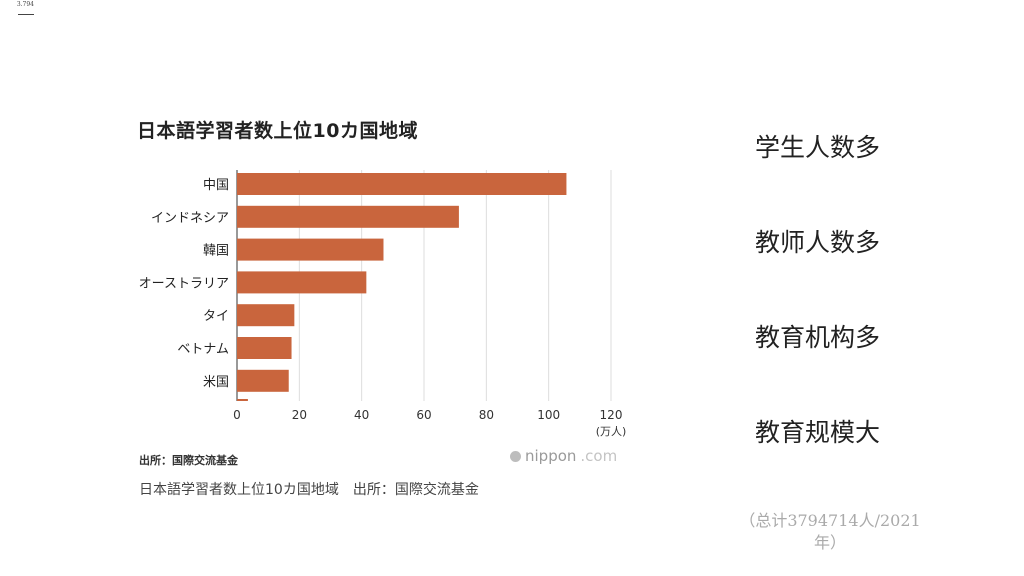  I want to click on nippon-logo: nippon .com, so click(563, 456).